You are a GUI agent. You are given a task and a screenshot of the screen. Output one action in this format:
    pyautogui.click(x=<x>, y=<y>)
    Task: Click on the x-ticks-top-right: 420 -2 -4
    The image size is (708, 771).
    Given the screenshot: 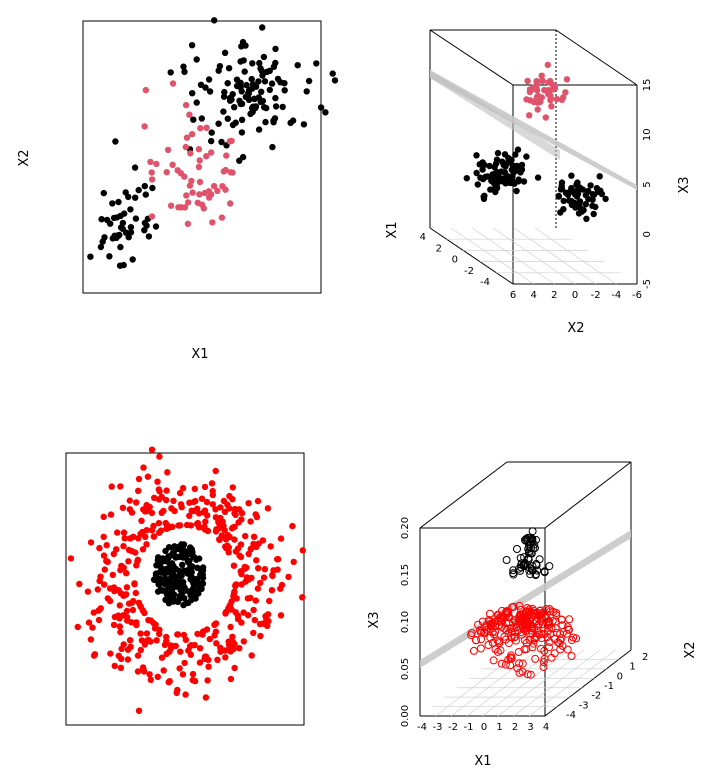 What is the action you would take?
    pyautogui.click(x=455, y=260)
    